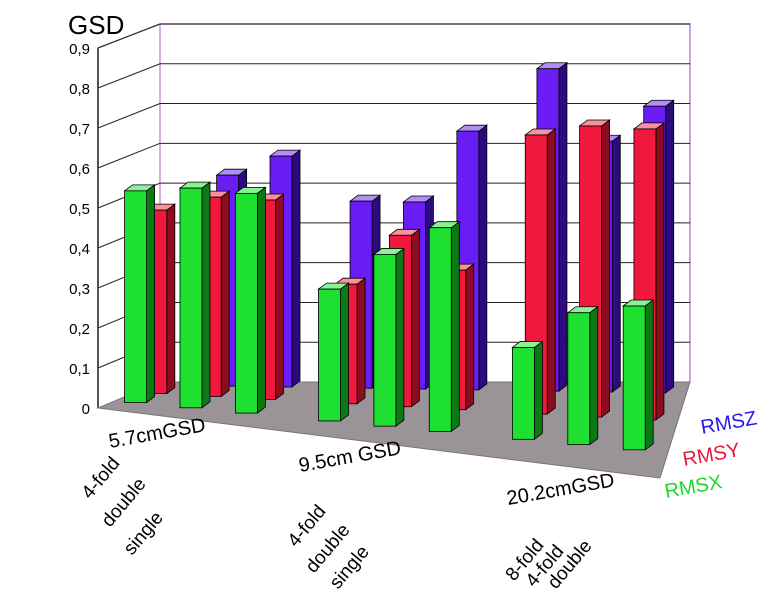 Image resolution: width=768 pixels, height=592 pixels. I want to click on y-tick-label: 0,6, so click(79, 169).